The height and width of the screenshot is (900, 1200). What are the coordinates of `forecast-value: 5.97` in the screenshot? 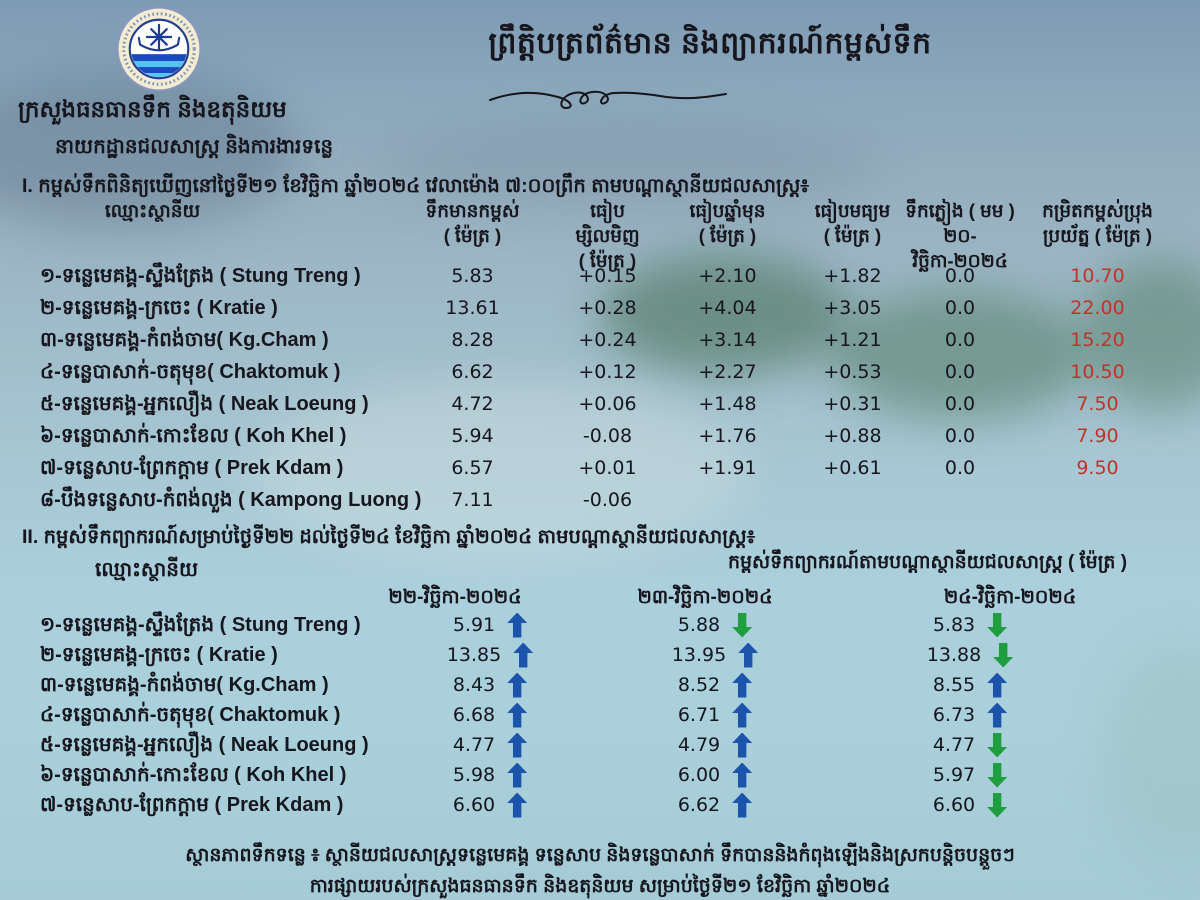 It's located at (954, 775).